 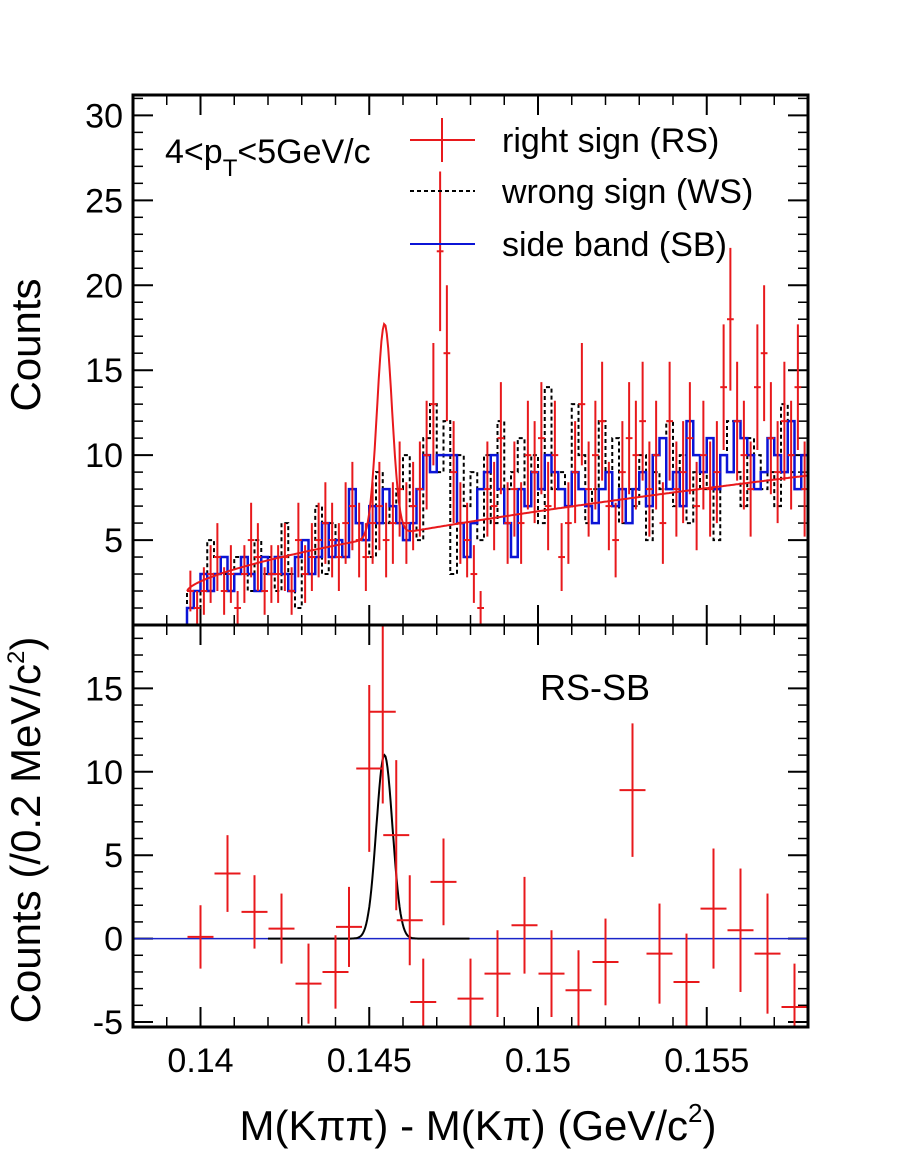 I want to click on legend-sb-label: side band (SB), so click(x=614, y=245).